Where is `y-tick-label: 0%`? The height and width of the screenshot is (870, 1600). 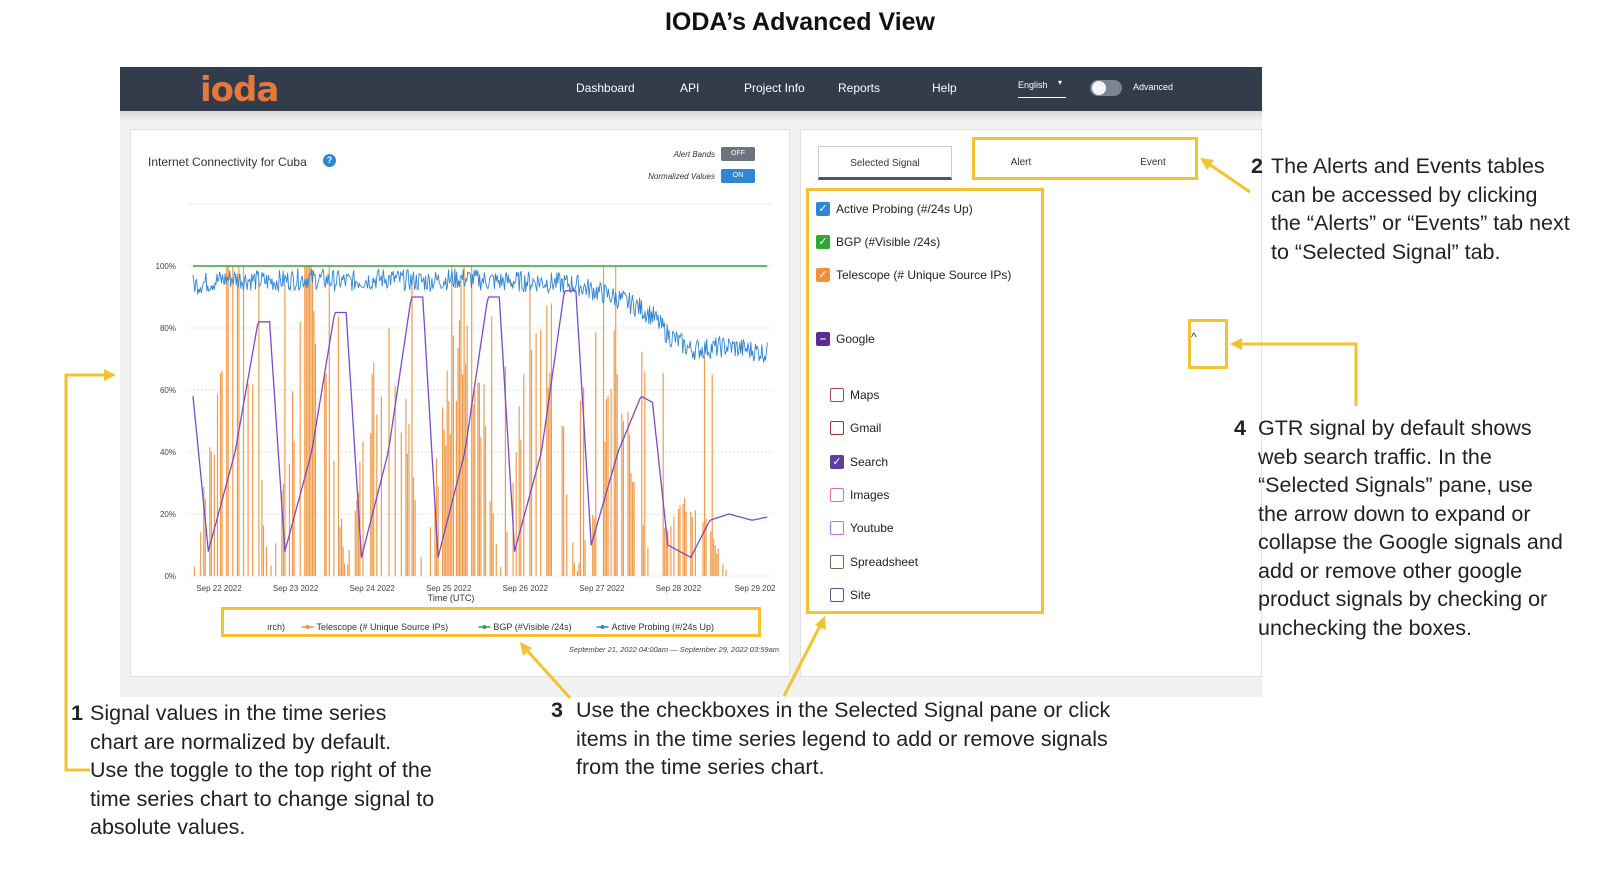 y-tick-label: 0% is located at coordinates (170, 576).